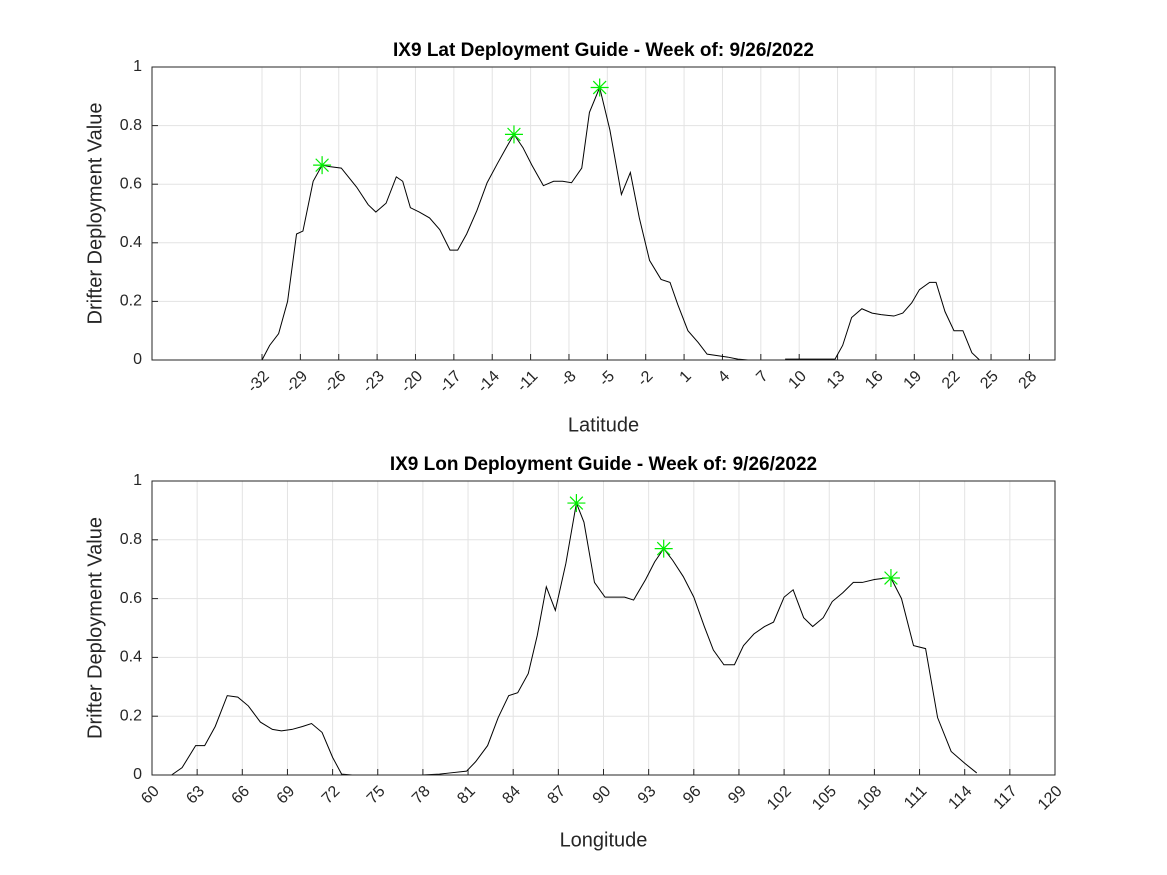  What do you see at coordinates (450, 382) in the screenshot?
I see `x-tick-label: -17` at bounding box center [450, 382].